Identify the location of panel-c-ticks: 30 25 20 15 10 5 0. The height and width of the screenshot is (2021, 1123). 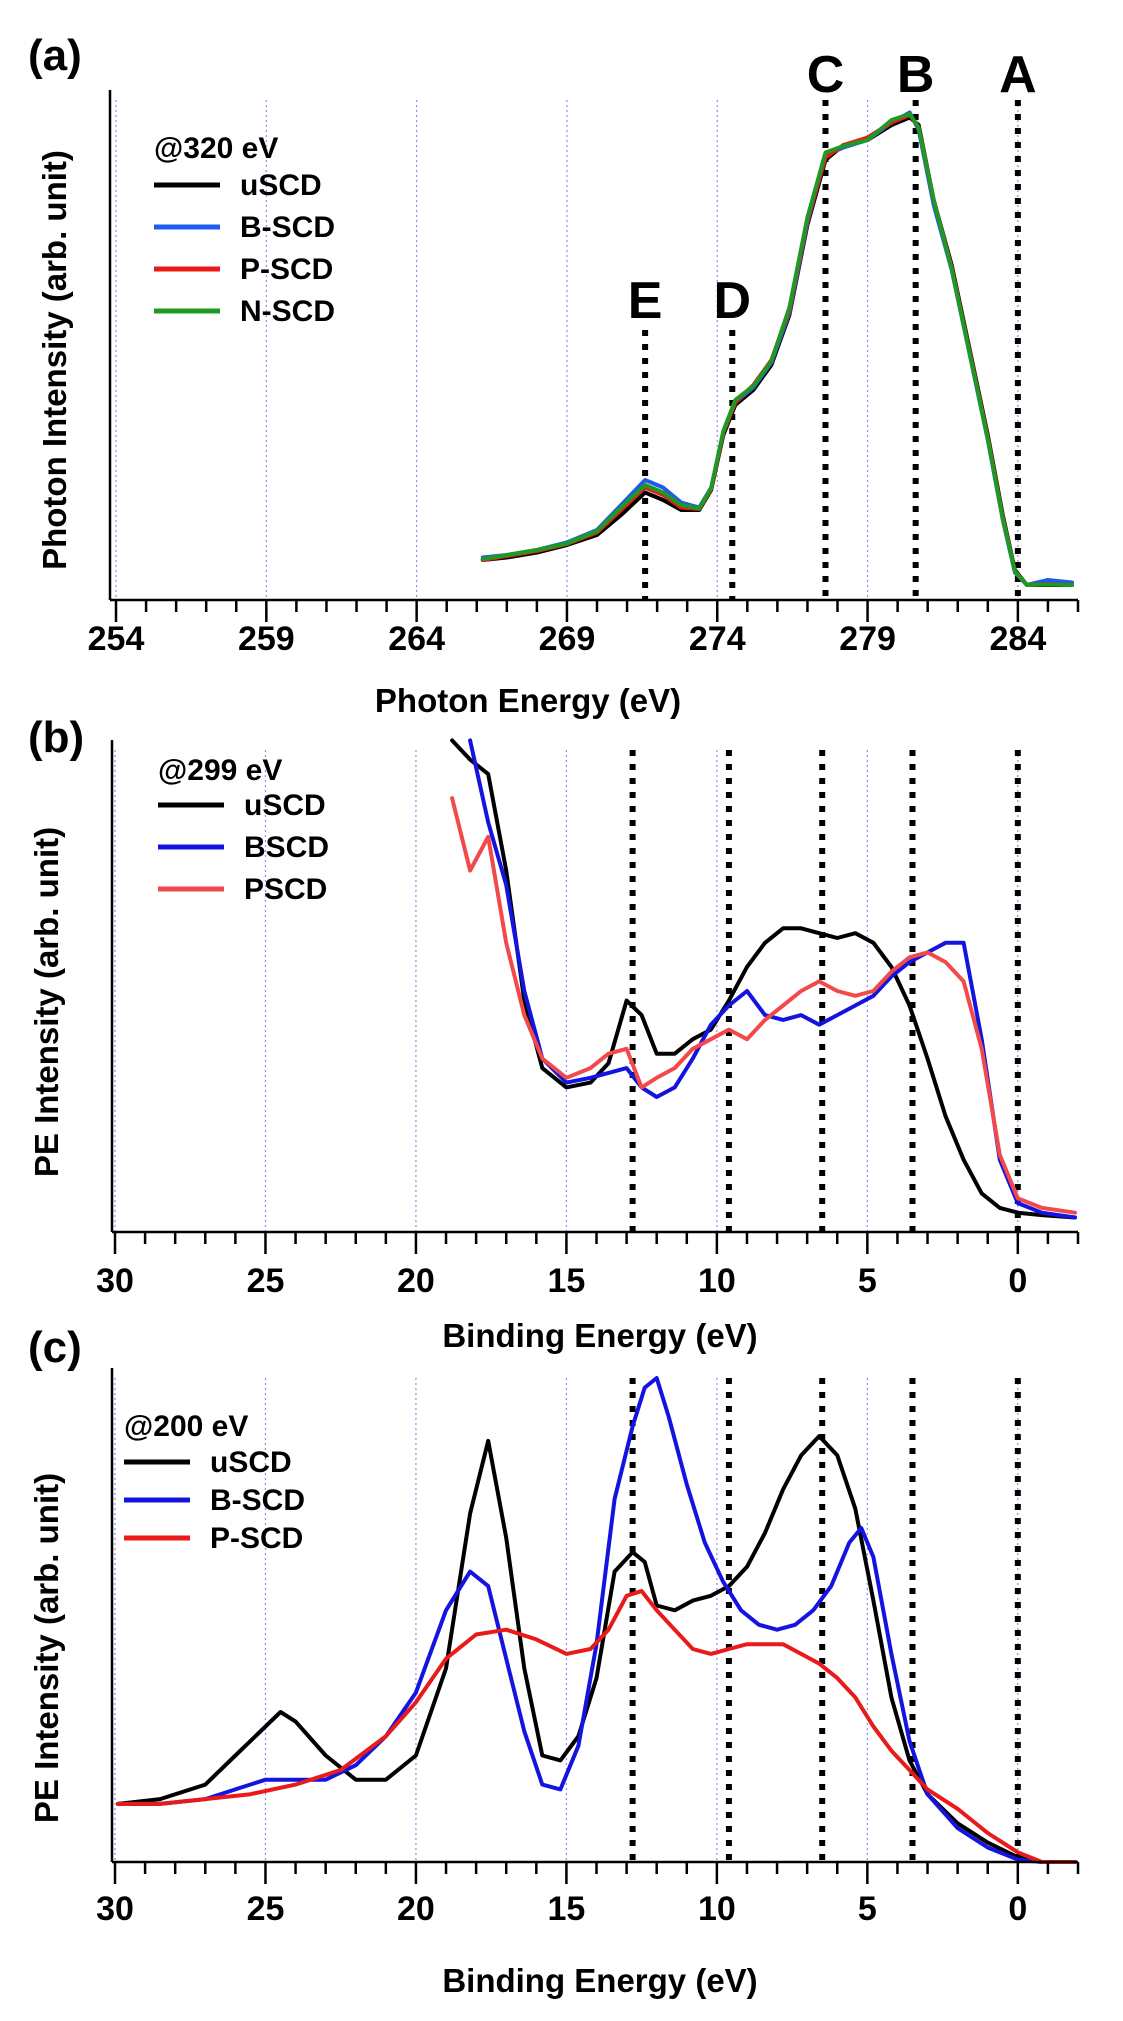
(588, 1895).